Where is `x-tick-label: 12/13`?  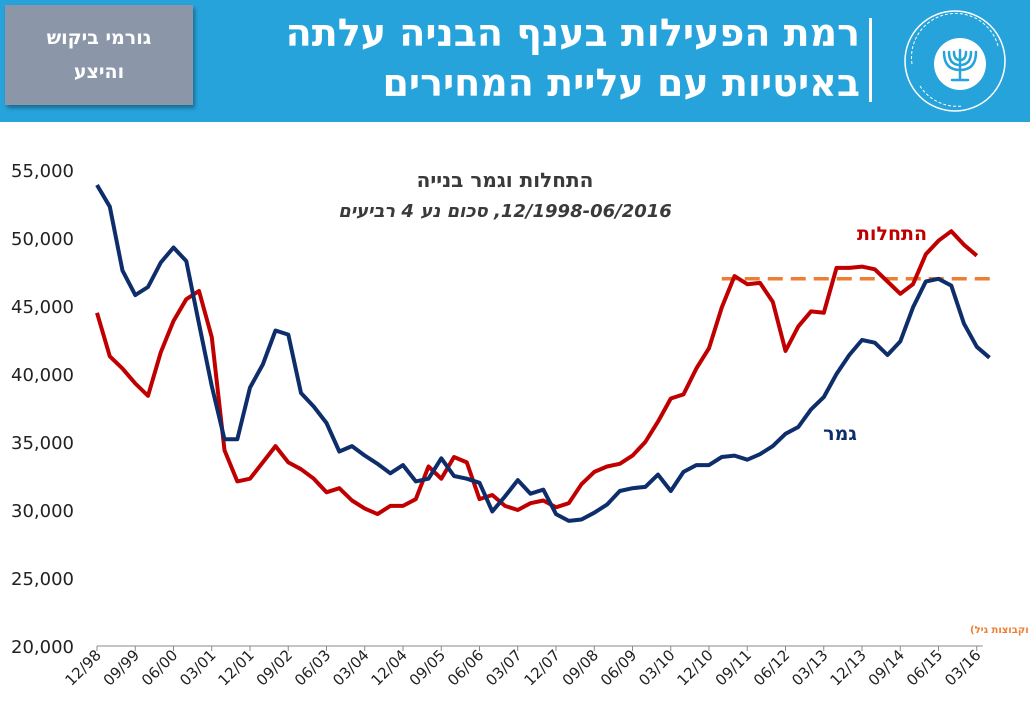
x-tick-label: 12/13 is located at coordinates (848, 667).